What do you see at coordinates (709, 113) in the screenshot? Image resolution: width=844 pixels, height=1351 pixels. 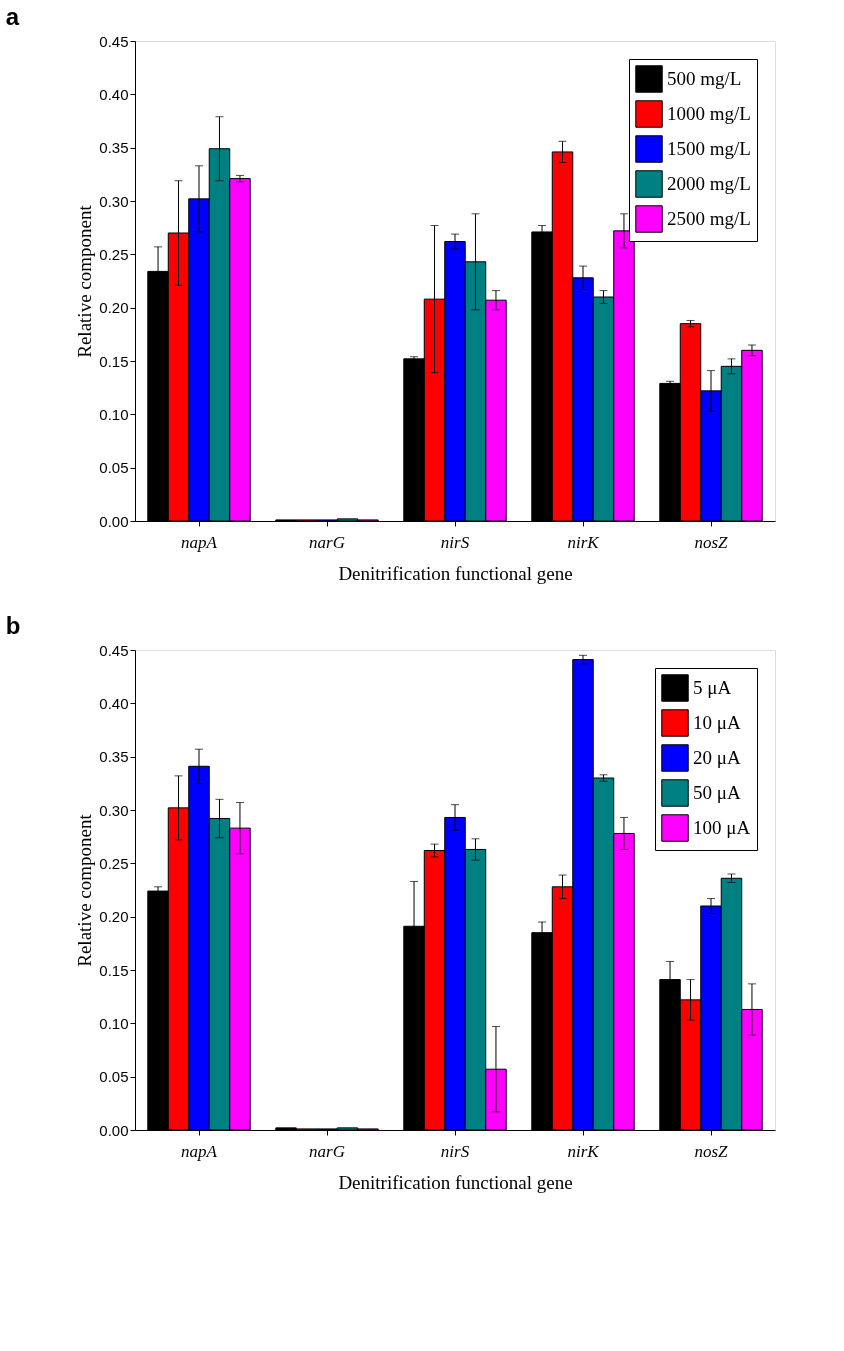 I see `legend-label: 1000 mg/L` at bounding box center [709, 113].